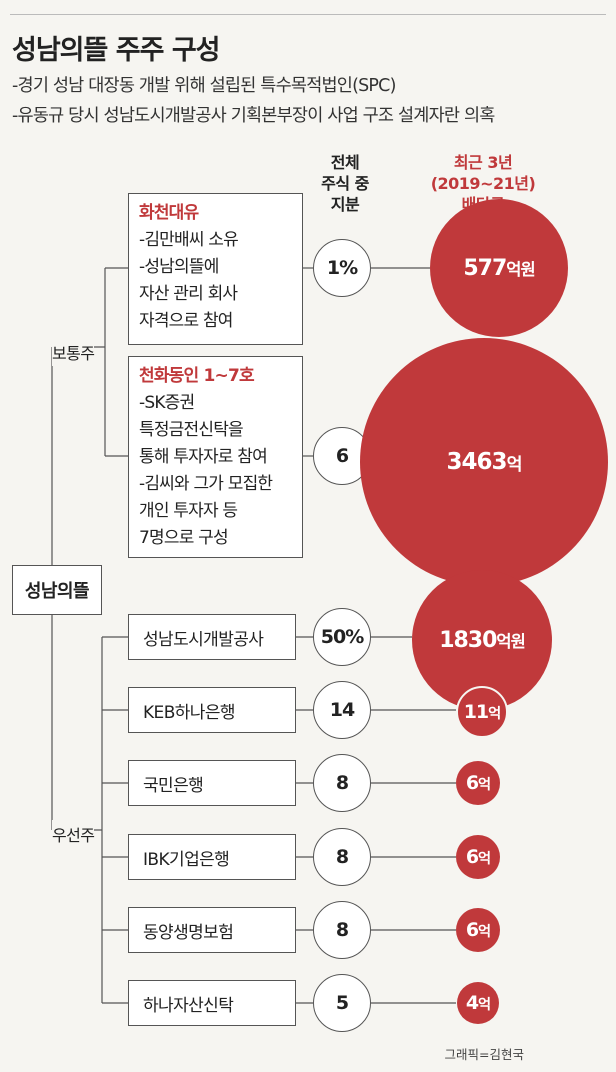  What do you see at coordinates (73, 834) in the screenshot?
I see `preferred-stock-label: 우선주` at bounding box center [73, 834].